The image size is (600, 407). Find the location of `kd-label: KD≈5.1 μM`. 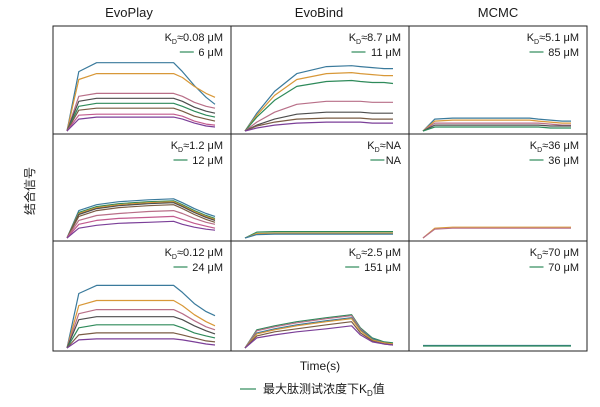

kd-label: KD≈5.1 μM is located at coordinates (553, 39).